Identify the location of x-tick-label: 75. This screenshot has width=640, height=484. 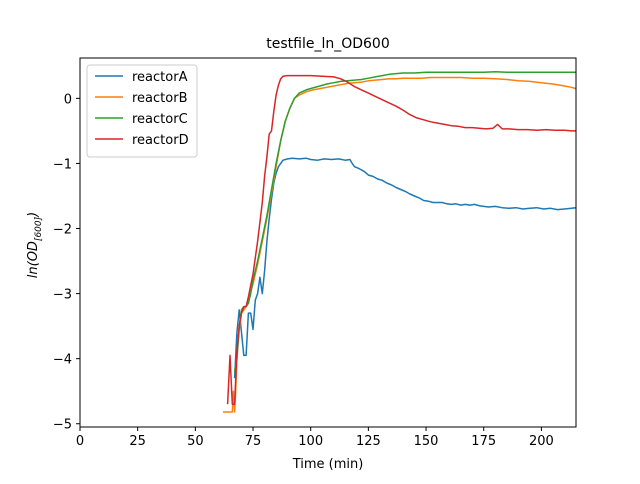
(253, 441).